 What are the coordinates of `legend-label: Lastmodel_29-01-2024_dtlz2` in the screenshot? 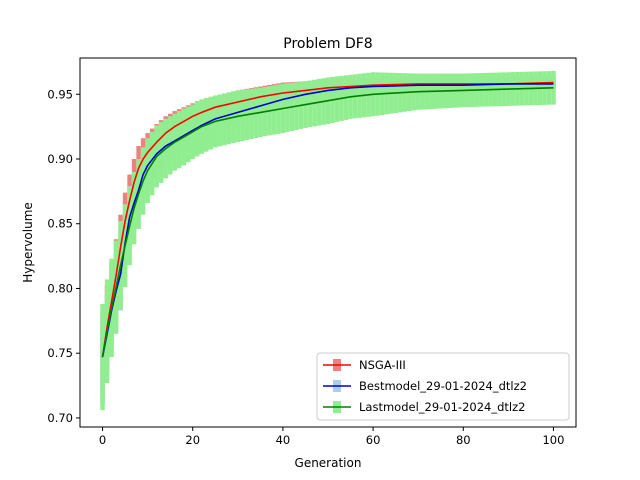 It's located at (442, 407).